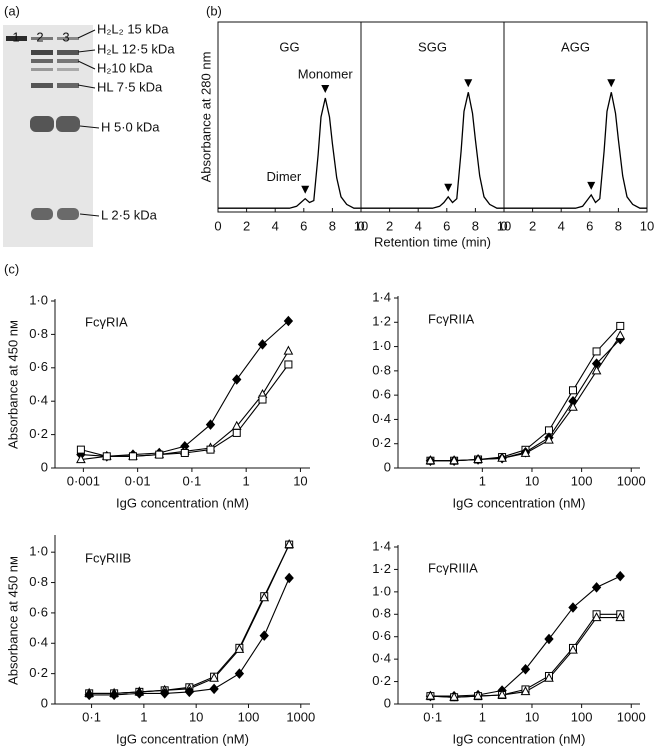 The height and width of the screenshot is (751, 657). What do you see at coordinates (381, 296) in the screenshot?
I see `y-tick-label: 1·4` at bounding box center [381, 296].